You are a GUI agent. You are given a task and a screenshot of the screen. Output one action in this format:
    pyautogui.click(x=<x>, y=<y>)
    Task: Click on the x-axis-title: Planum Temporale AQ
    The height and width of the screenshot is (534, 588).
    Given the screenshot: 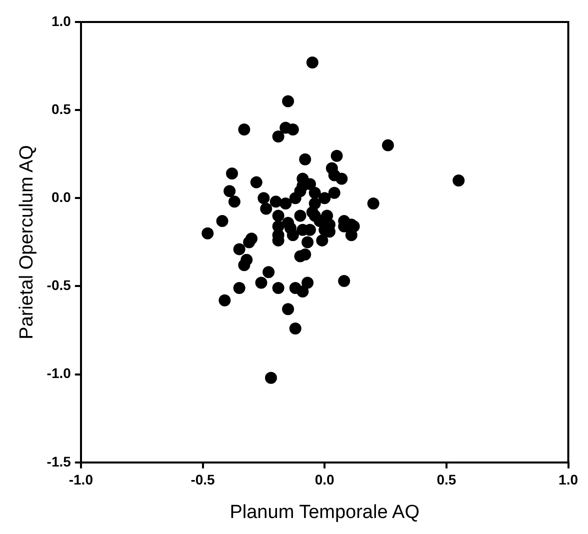 What is the action you would take?
    pyautogui.click(x=325, y=512)
    